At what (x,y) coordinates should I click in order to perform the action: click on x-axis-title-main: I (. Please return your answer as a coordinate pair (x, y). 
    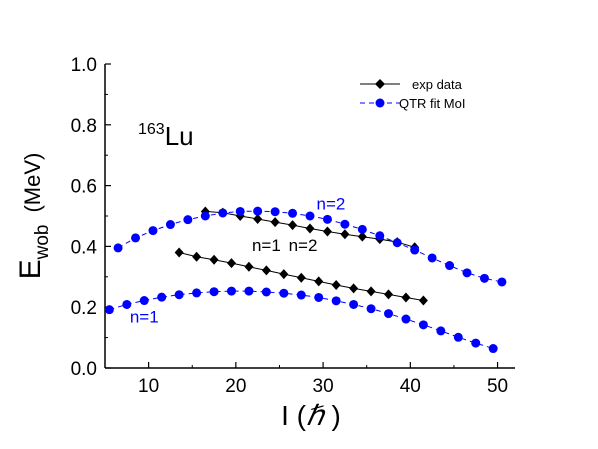
    Looking at the image, I should click on (294, 415).